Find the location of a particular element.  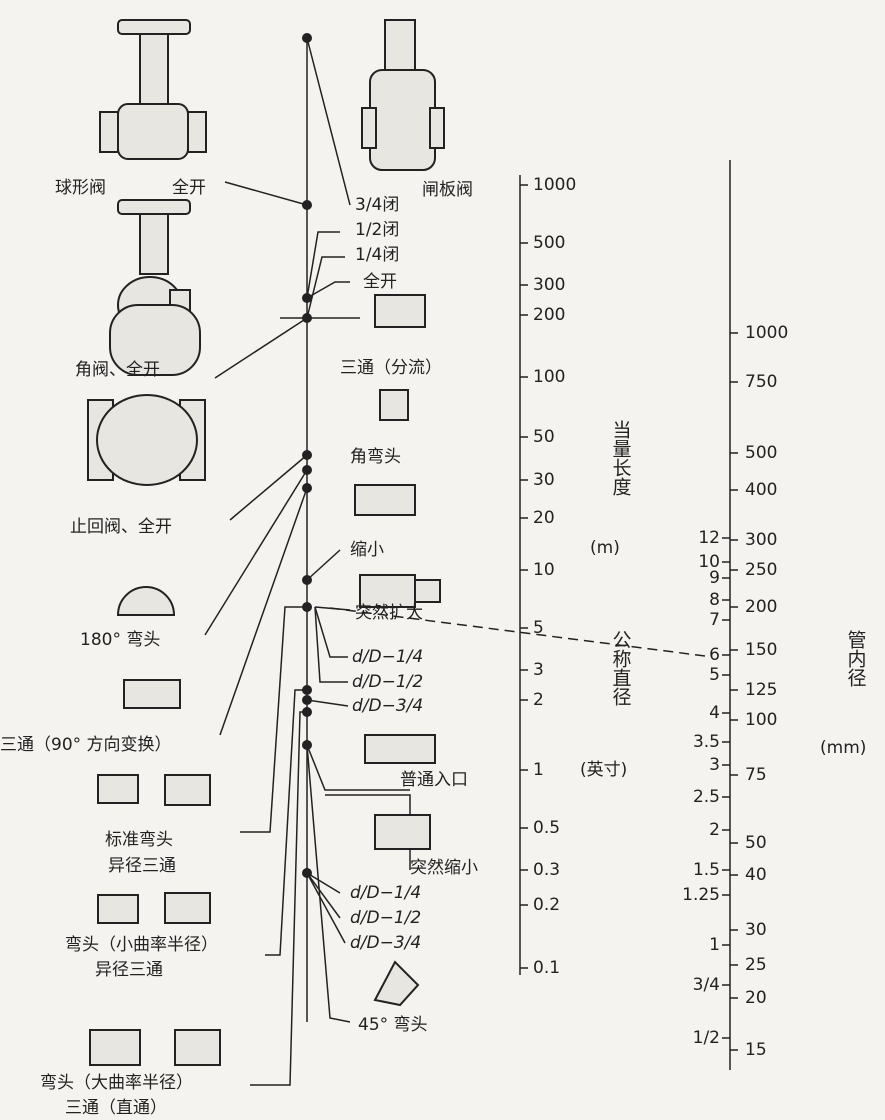

inch-tick-label: 1 is located at coordinates (714, 945).